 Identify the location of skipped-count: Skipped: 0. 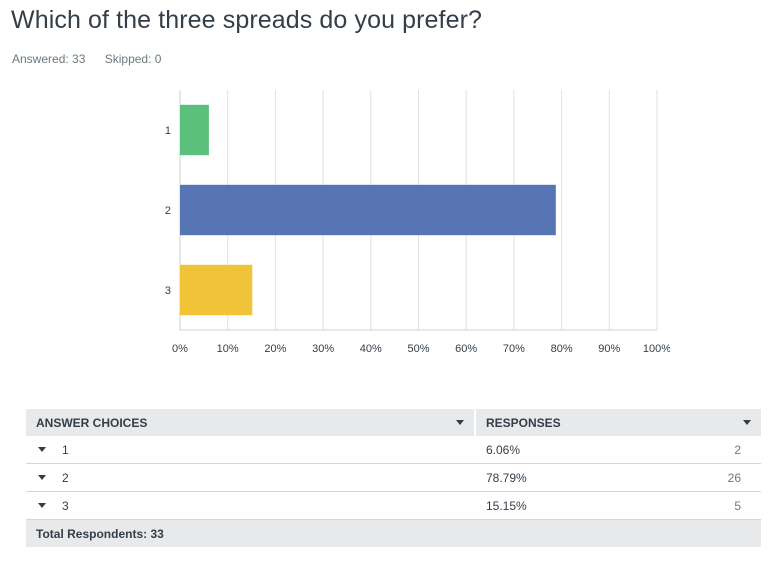
(133, 59).